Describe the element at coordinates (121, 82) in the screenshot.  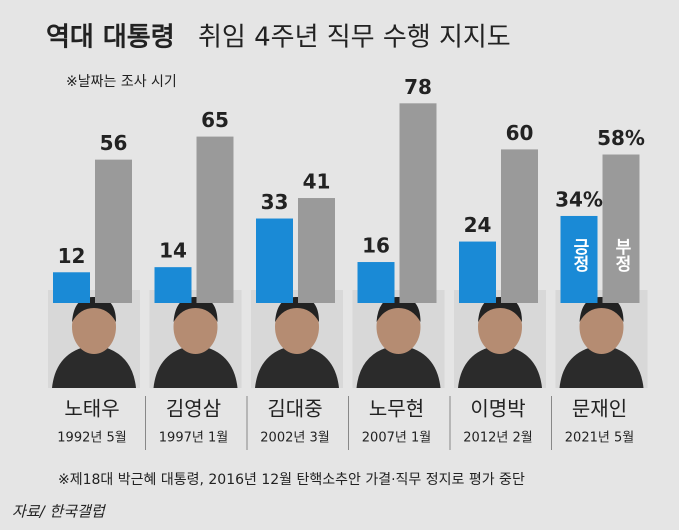
I see `subtitle: ※날짜는 조사 시기` at that location.